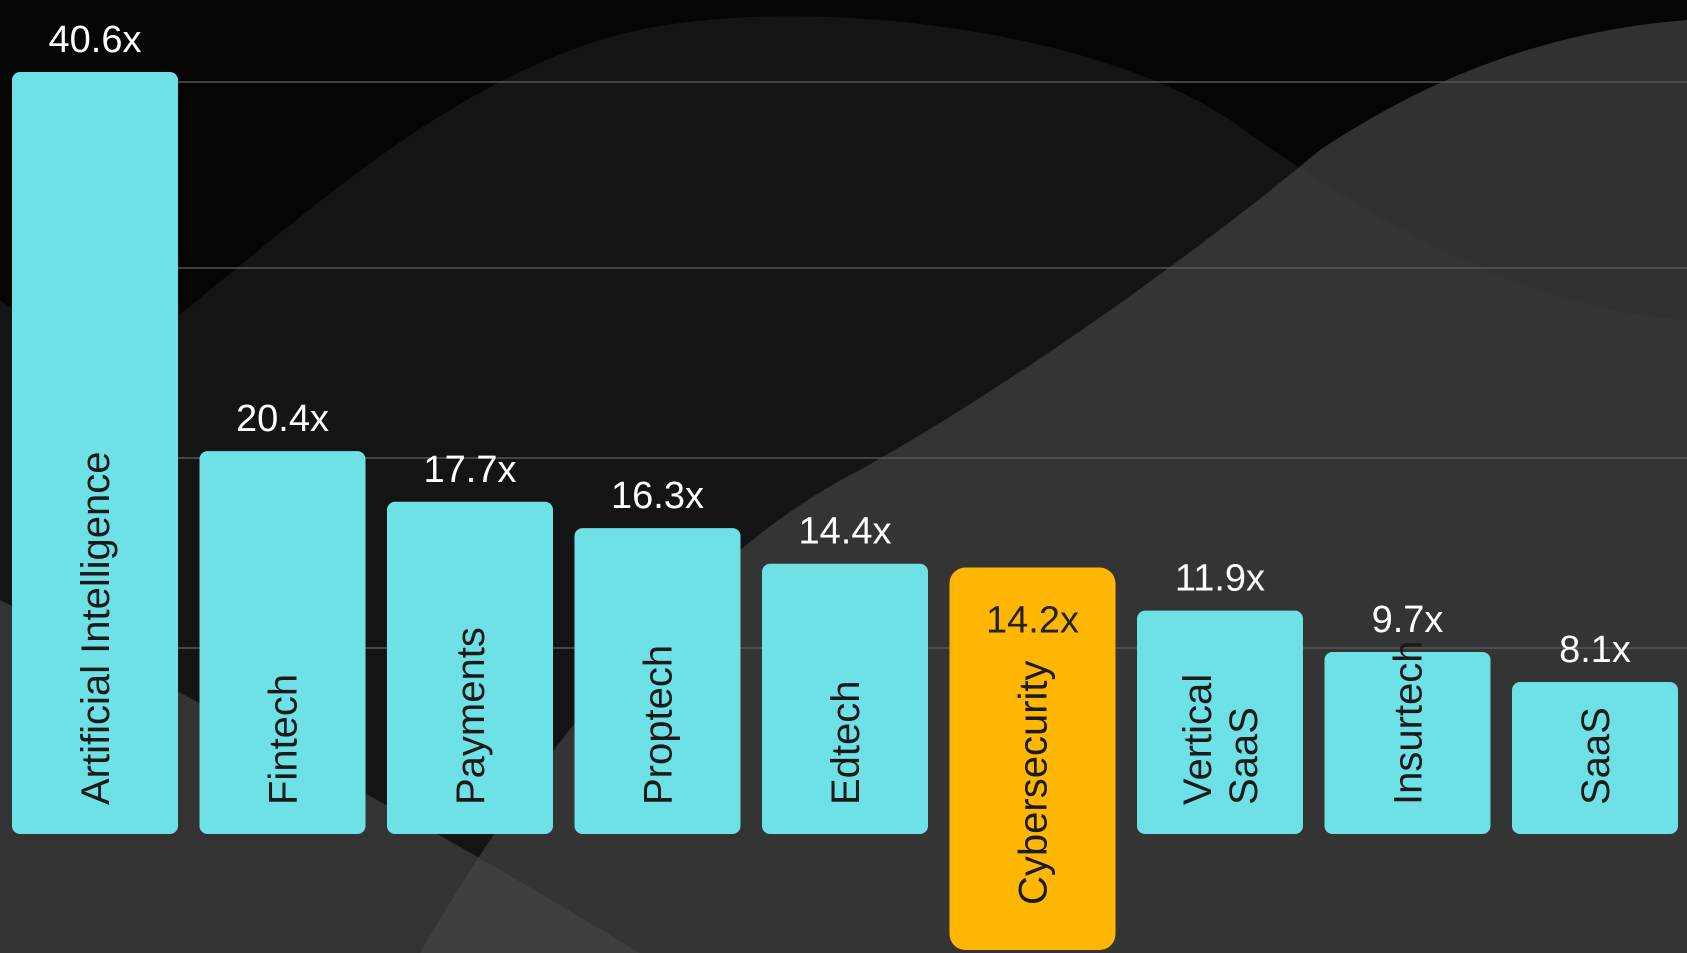 The height and width of the screenshot is (953, 1687). Describe the element at coordinates (1032, 620) in the screenshot. I see `value-label-cybersecurity: 14.2x` at that location.